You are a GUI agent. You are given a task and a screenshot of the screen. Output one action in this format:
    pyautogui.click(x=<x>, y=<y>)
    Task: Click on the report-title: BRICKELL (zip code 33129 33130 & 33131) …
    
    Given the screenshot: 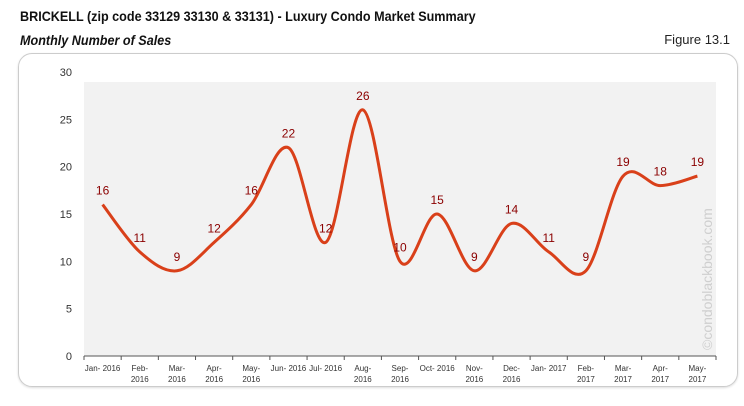 What is the action you would take?
    pyautogui.click(x=248, y=16)
    